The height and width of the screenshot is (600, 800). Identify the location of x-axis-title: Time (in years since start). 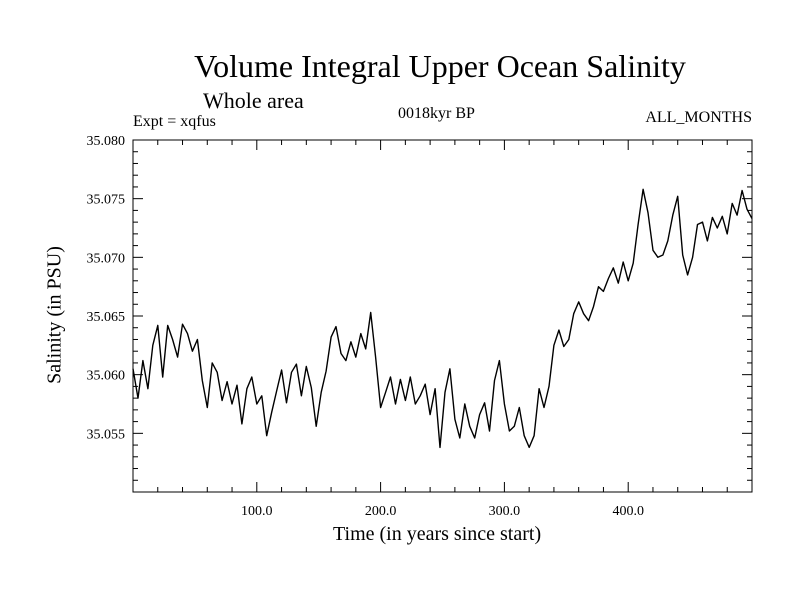
(437, 534).